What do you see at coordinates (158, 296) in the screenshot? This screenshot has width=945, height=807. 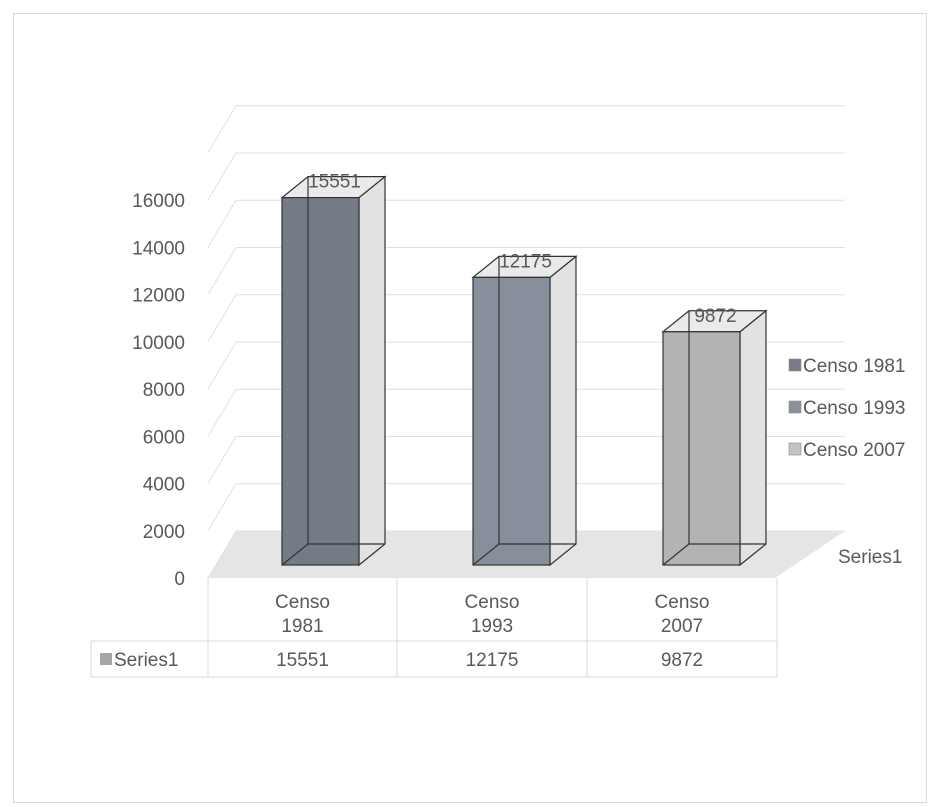 I see `y-tick-label: 12000` at bounding box center [158, 296].